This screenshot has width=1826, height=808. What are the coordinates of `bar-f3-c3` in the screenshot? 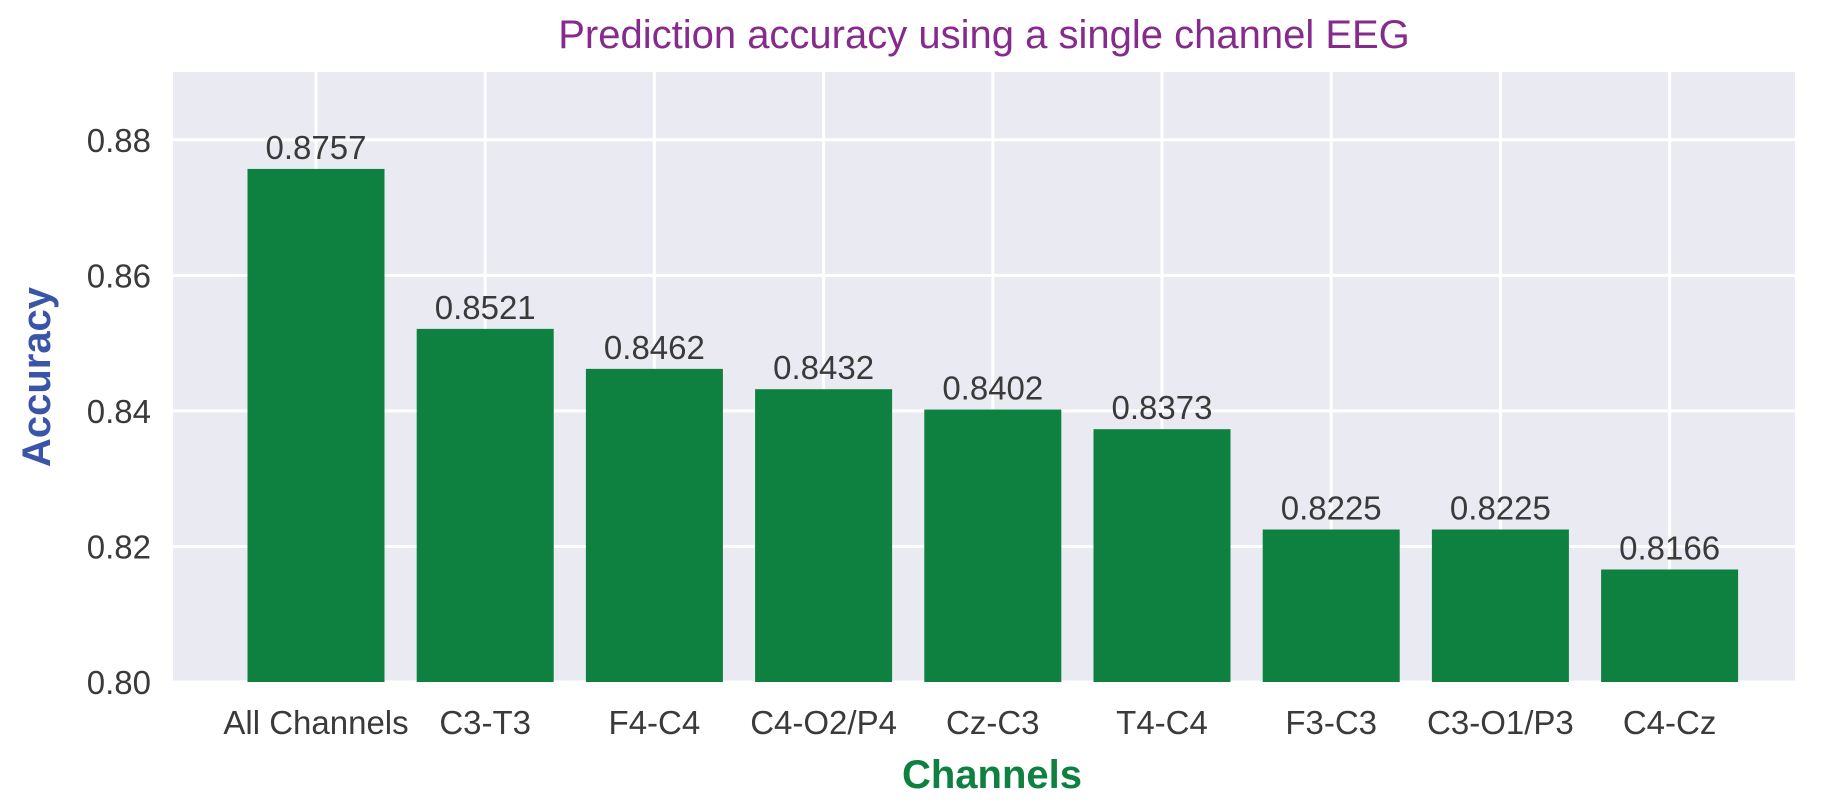 It's located at (1331, 605).